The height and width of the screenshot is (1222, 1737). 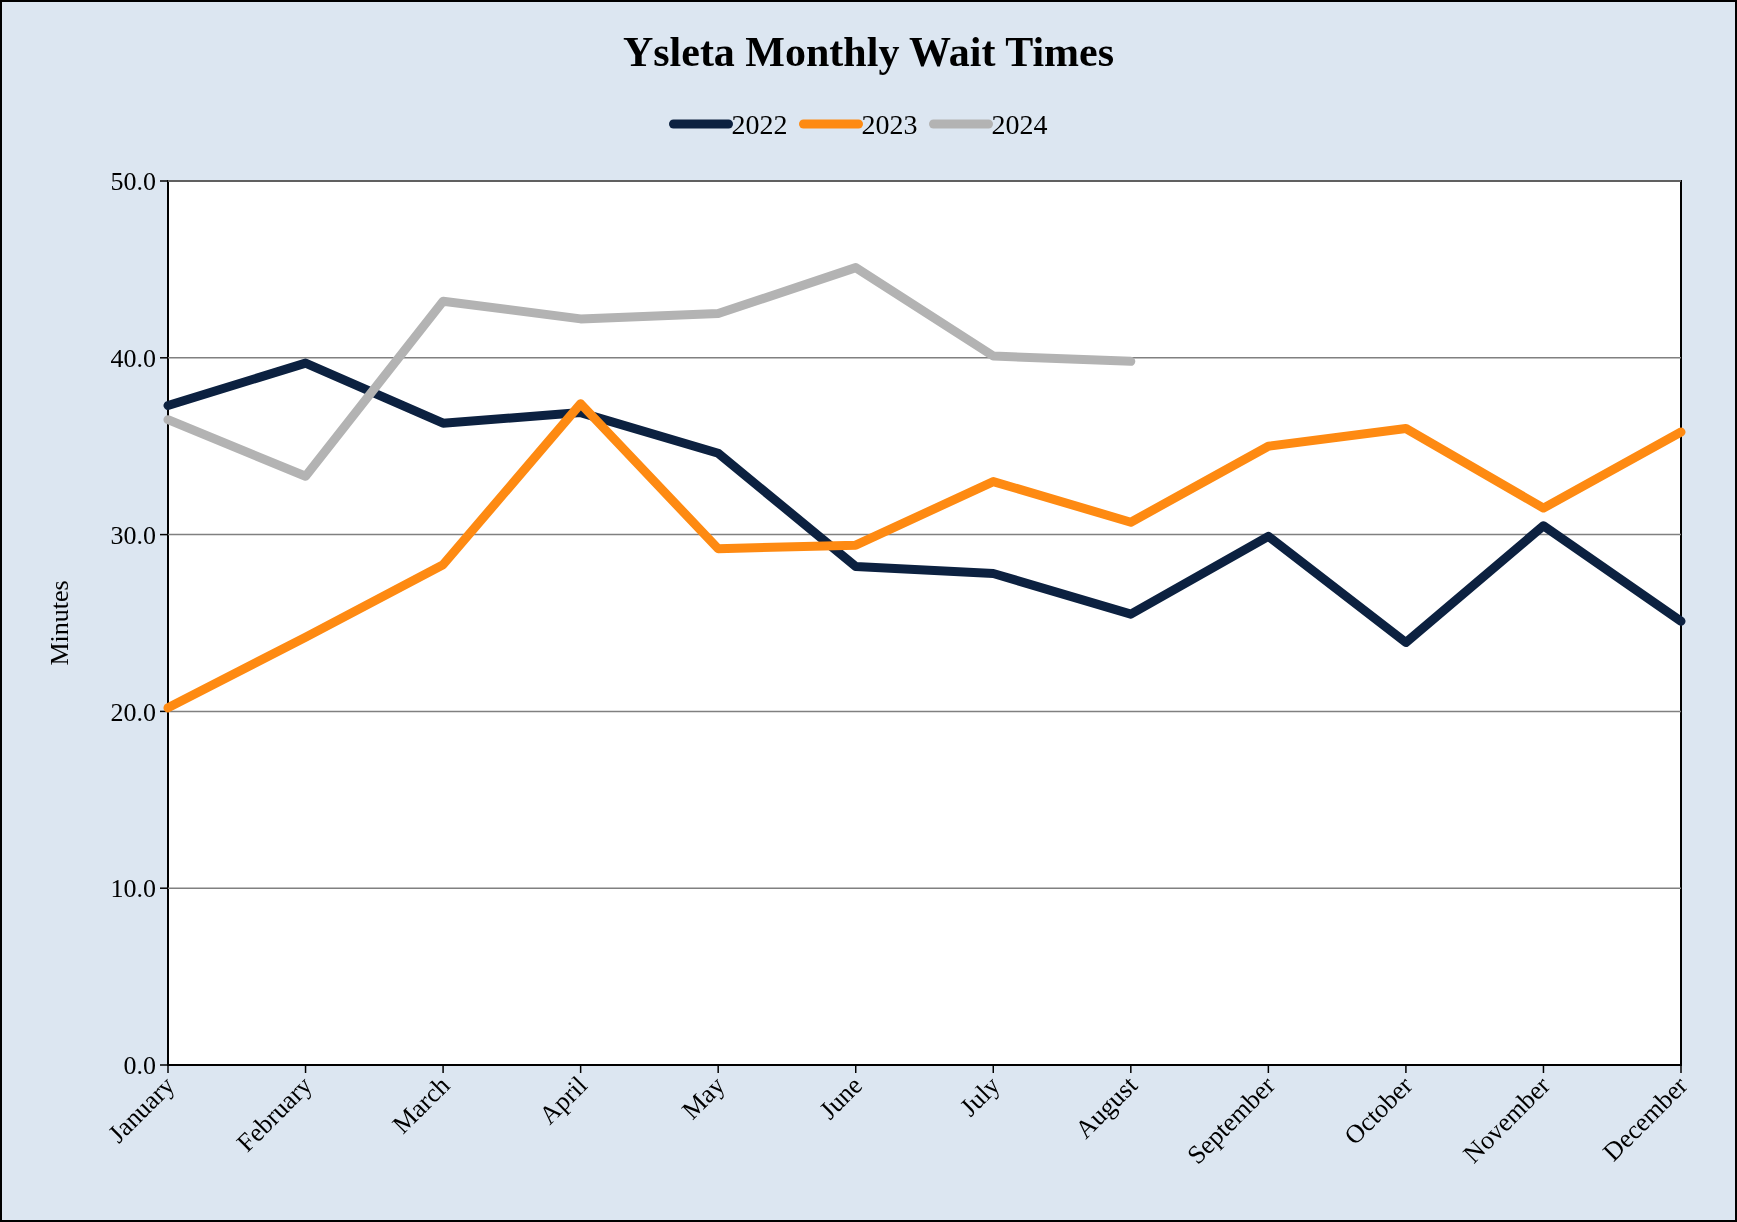 I want to click on y-axis-title: Minutes, so click(x=59, y=623).